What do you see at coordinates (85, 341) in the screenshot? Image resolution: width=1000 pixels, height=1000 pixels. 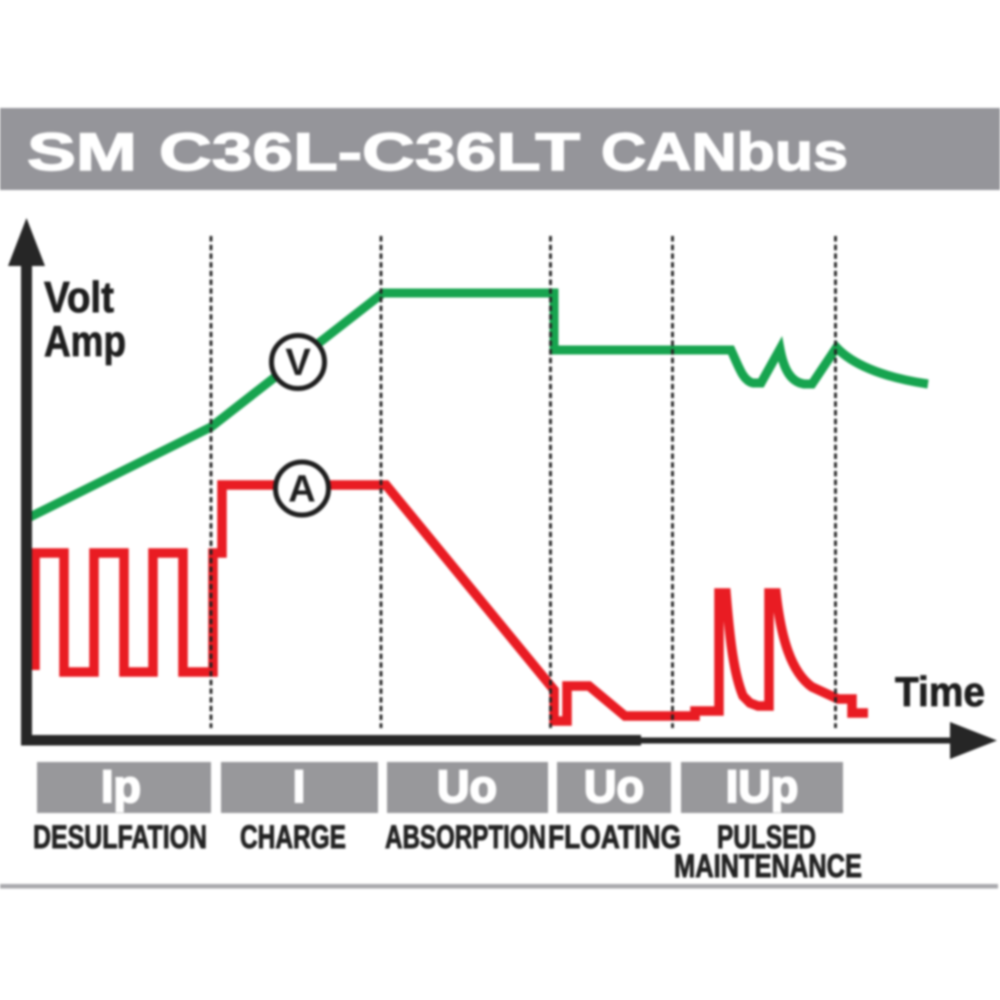 I see `svg-text: Amp` at bounding box center [85, 341].